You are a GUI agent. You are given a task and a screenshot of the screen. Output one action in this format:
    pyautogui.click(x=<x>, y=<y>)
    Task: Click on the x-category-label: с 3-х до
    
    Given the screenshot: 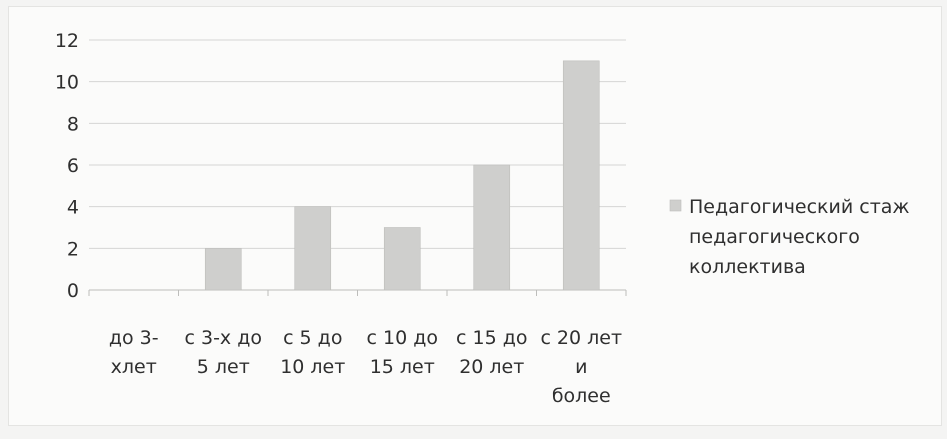 What is the action you would take?
    pyautogui.click(x=223, y=338)
    